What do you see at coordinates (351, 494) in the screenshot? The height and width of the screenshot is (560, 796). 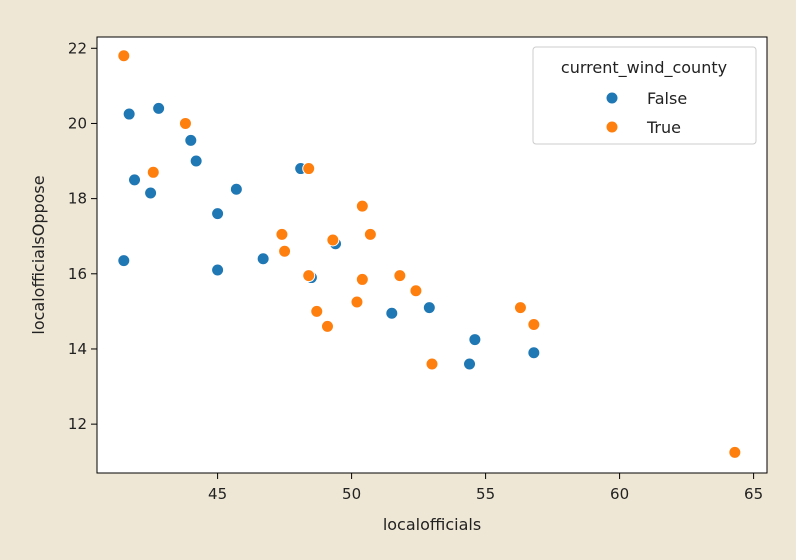 I see `x-tick-label: 50` at bounding box center [351, 494].